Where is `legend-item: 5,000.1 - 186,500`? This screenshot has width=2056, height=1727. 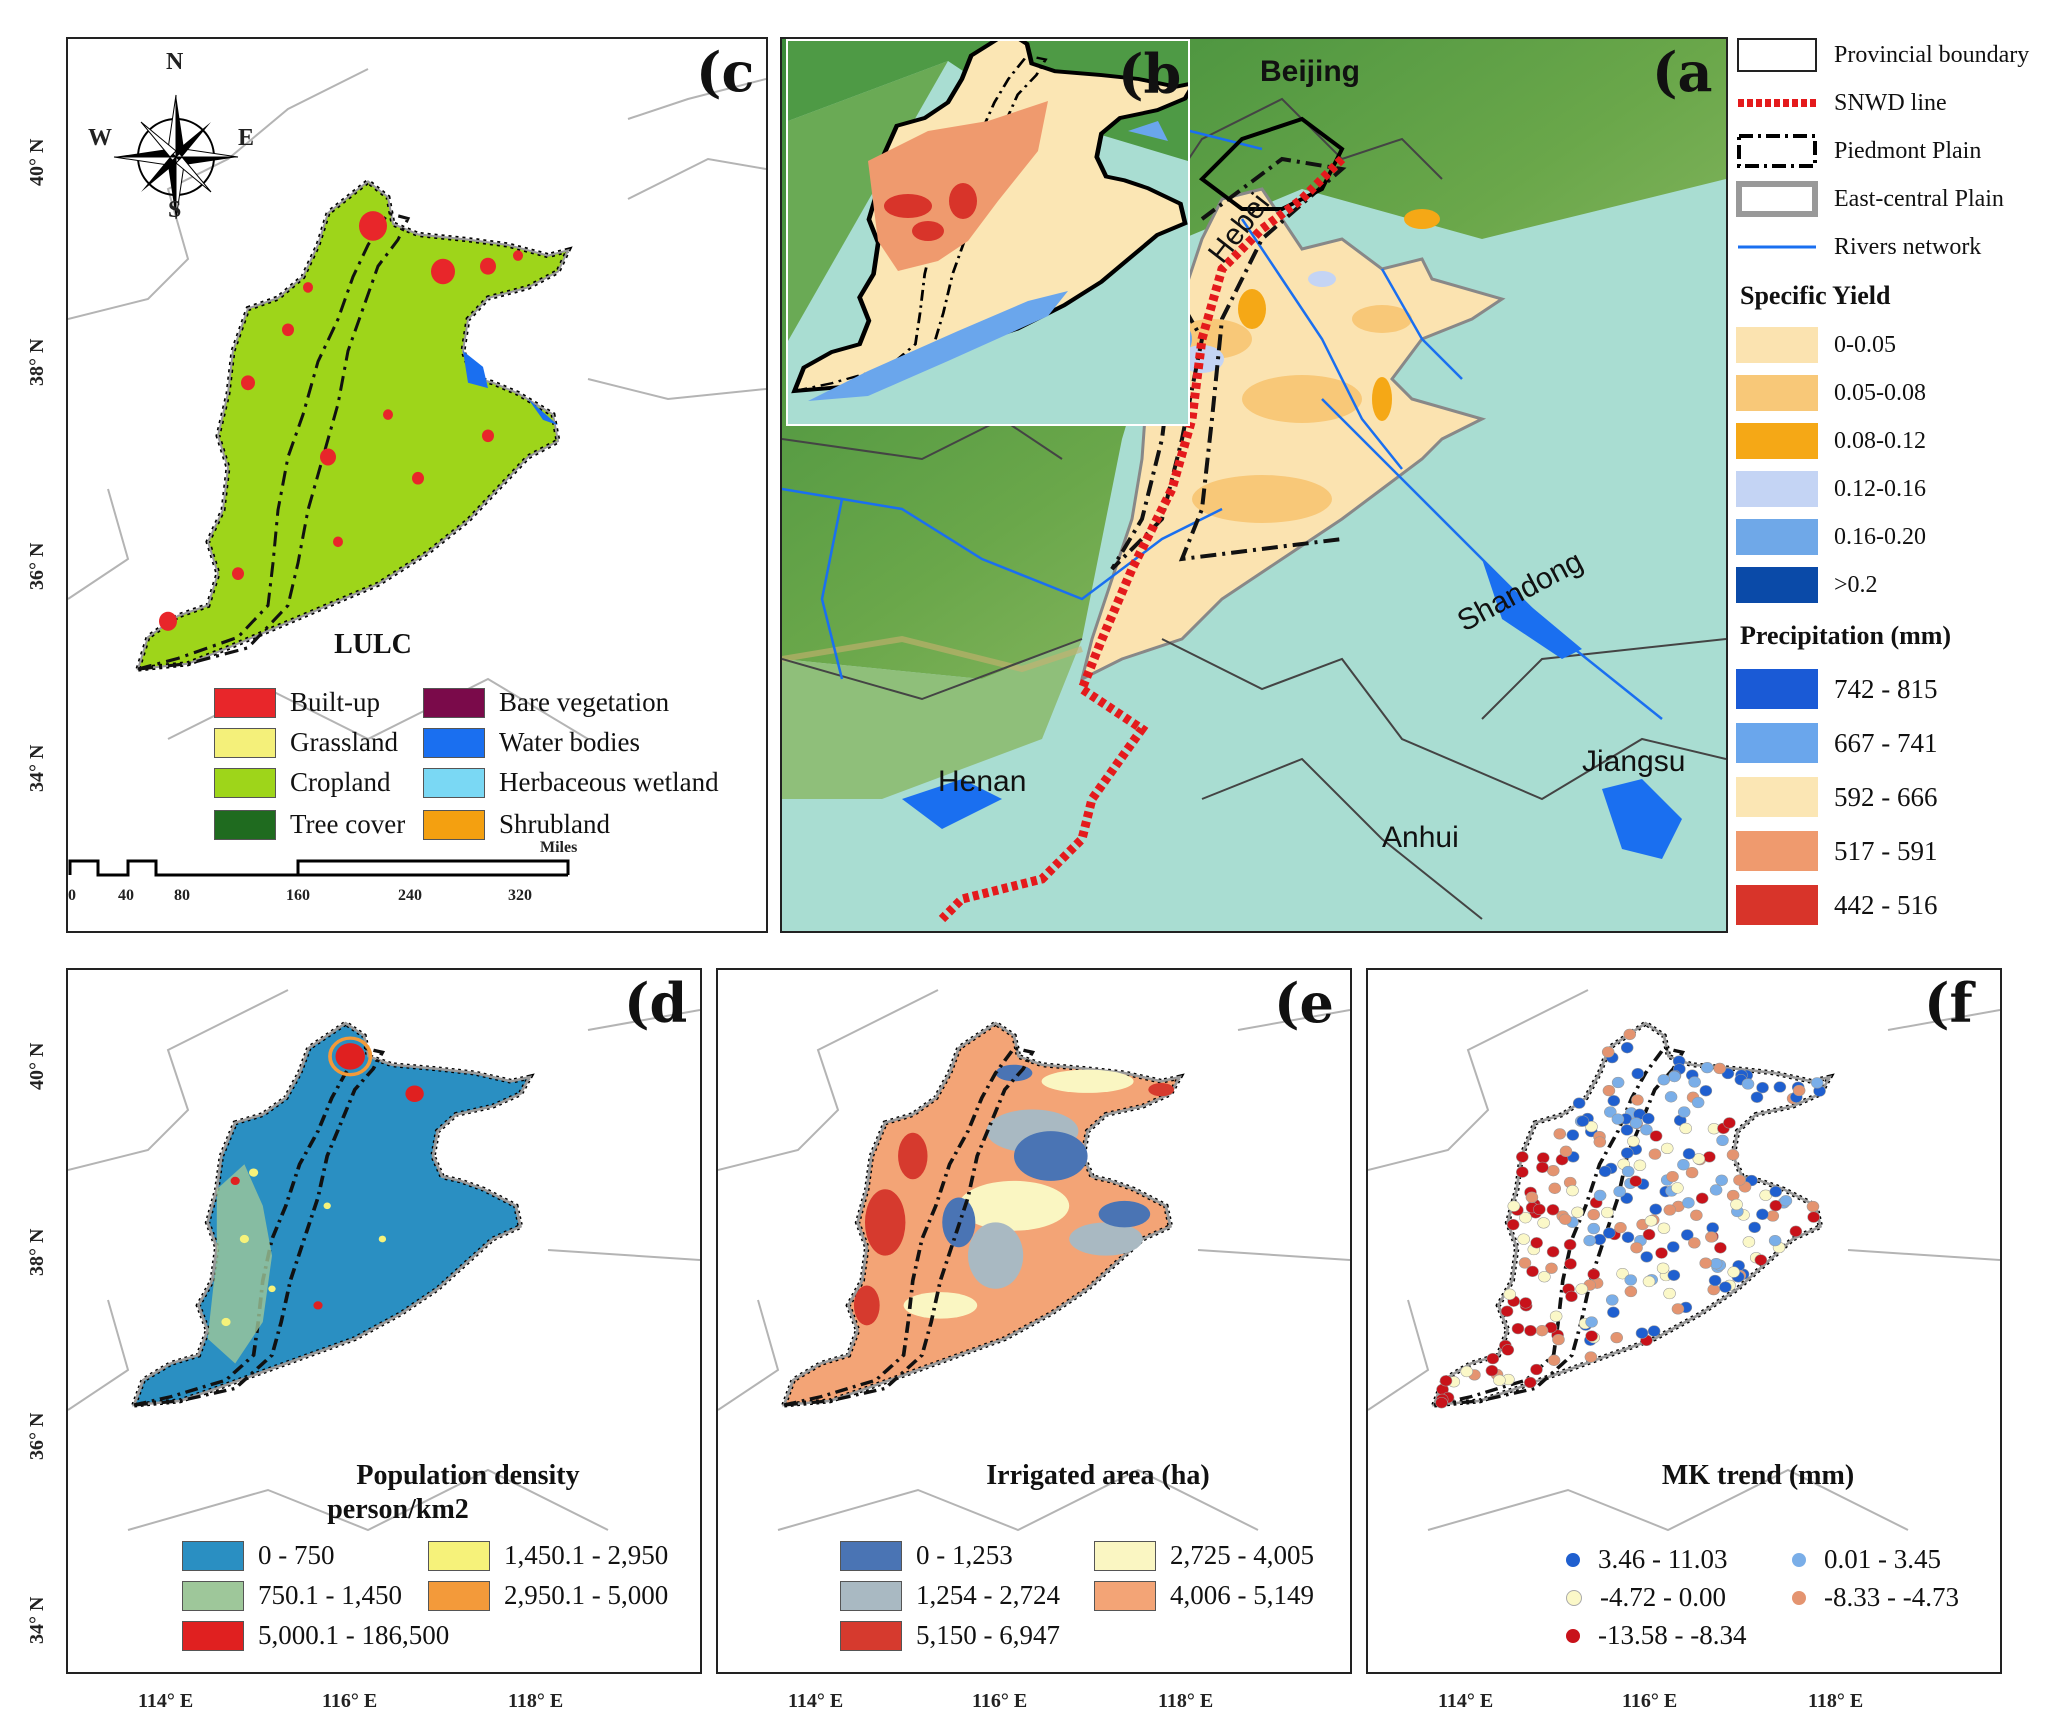 legend-item: 5,000.1 - 186,500 is located at coordinates (315, 1635).